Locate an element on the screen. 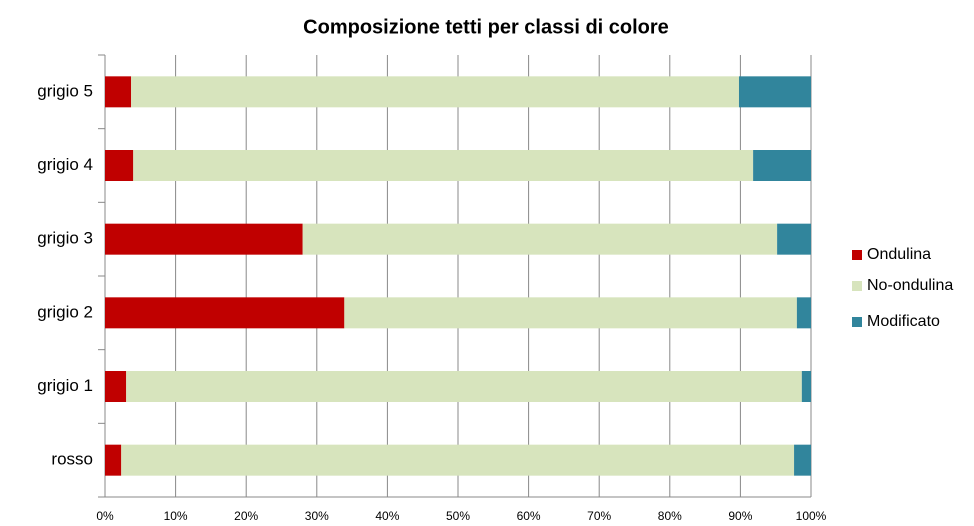 This screenshot has height=526, width=974. y-tick-label: grigio 1 is located at coordinates (65, 385).